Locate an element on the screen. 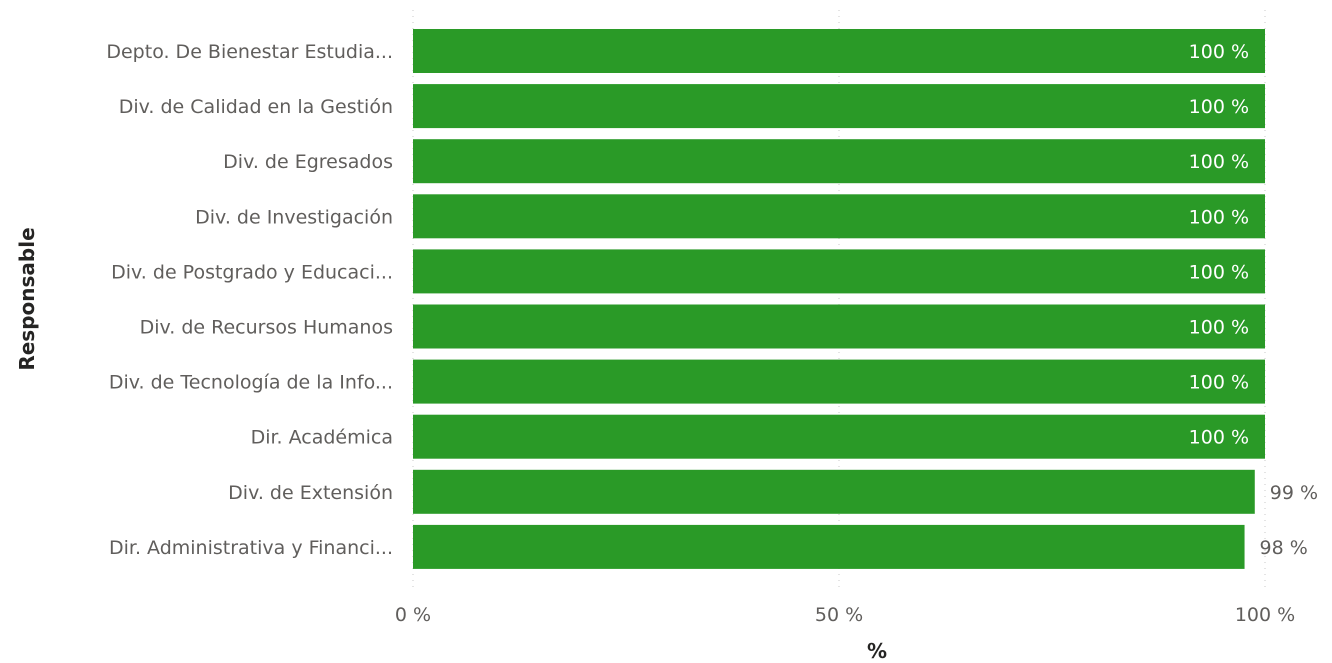  x-tick-label: 50 % is located at coordinates (839, 615).